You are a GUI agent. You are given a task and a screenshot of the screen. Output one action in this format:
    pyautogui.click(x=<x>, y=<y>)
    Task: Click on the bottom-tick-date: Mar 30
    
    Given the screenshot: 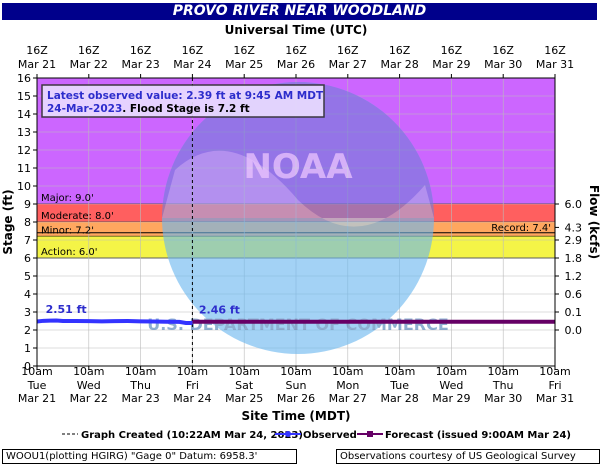 What is the action you would take?
    pyautogui.click(x=503, y=398)
    